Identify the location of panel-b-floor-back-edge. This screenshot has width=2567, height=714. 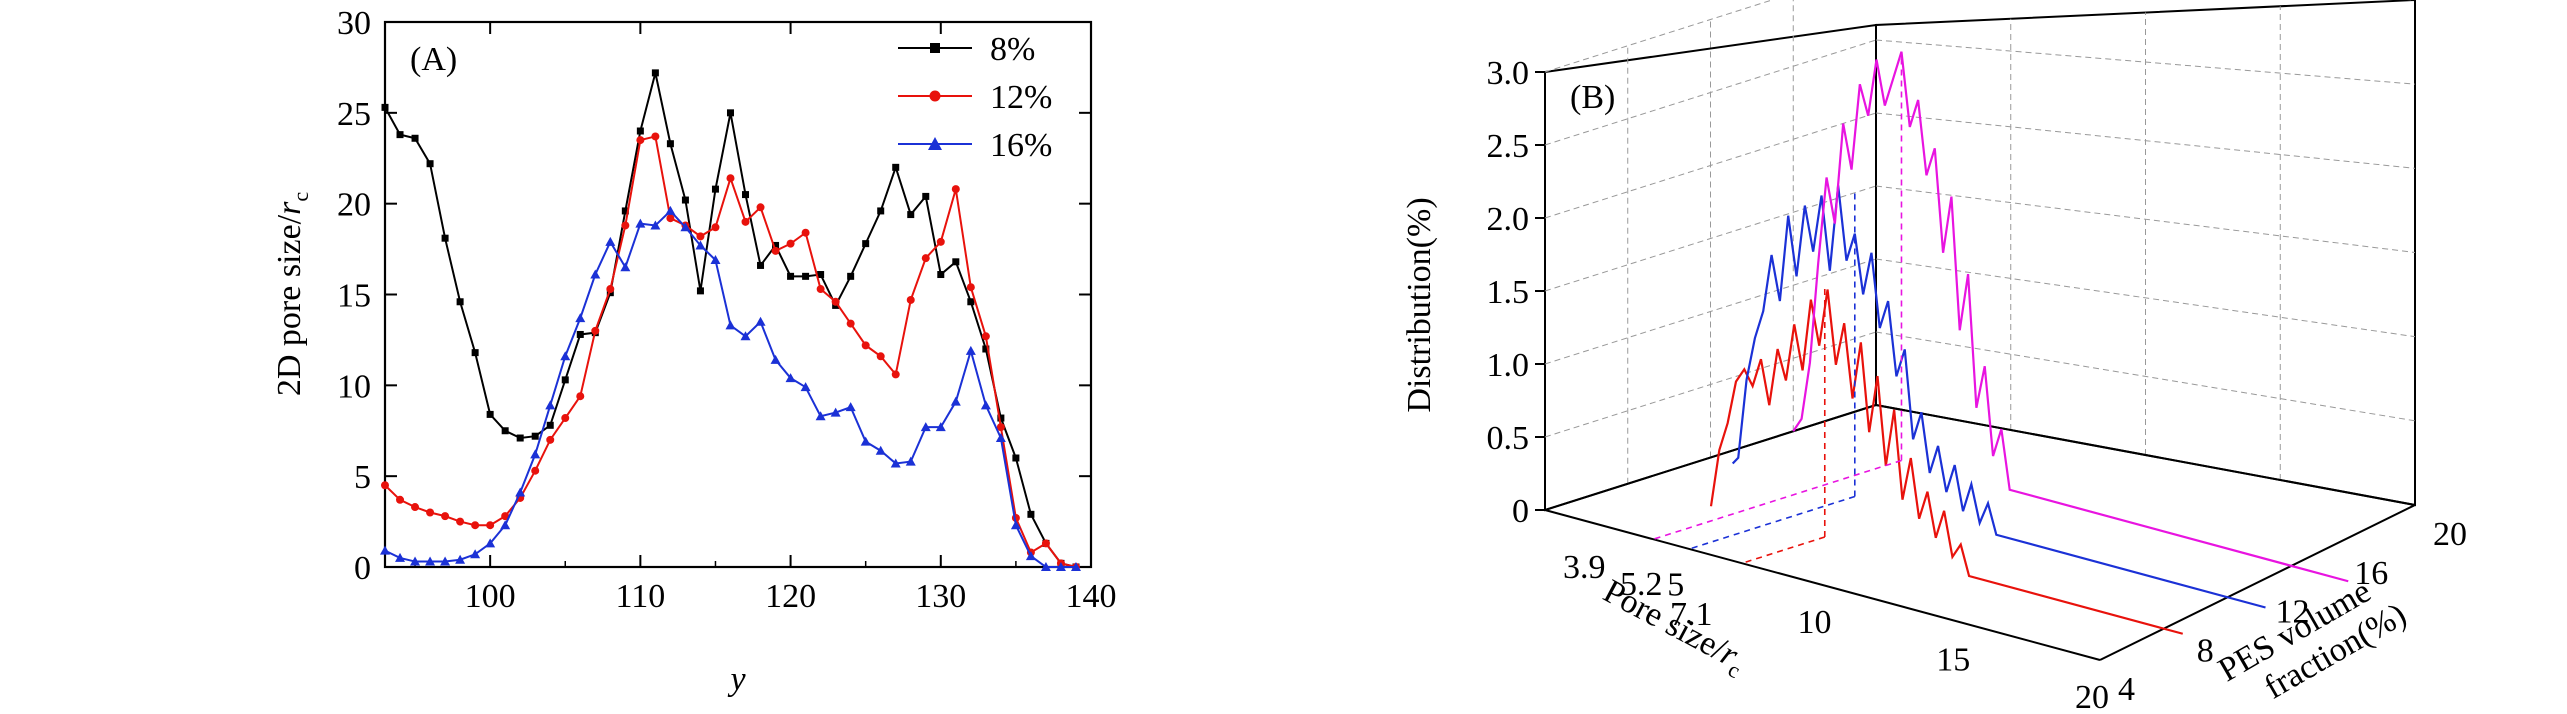
(1710, 457).